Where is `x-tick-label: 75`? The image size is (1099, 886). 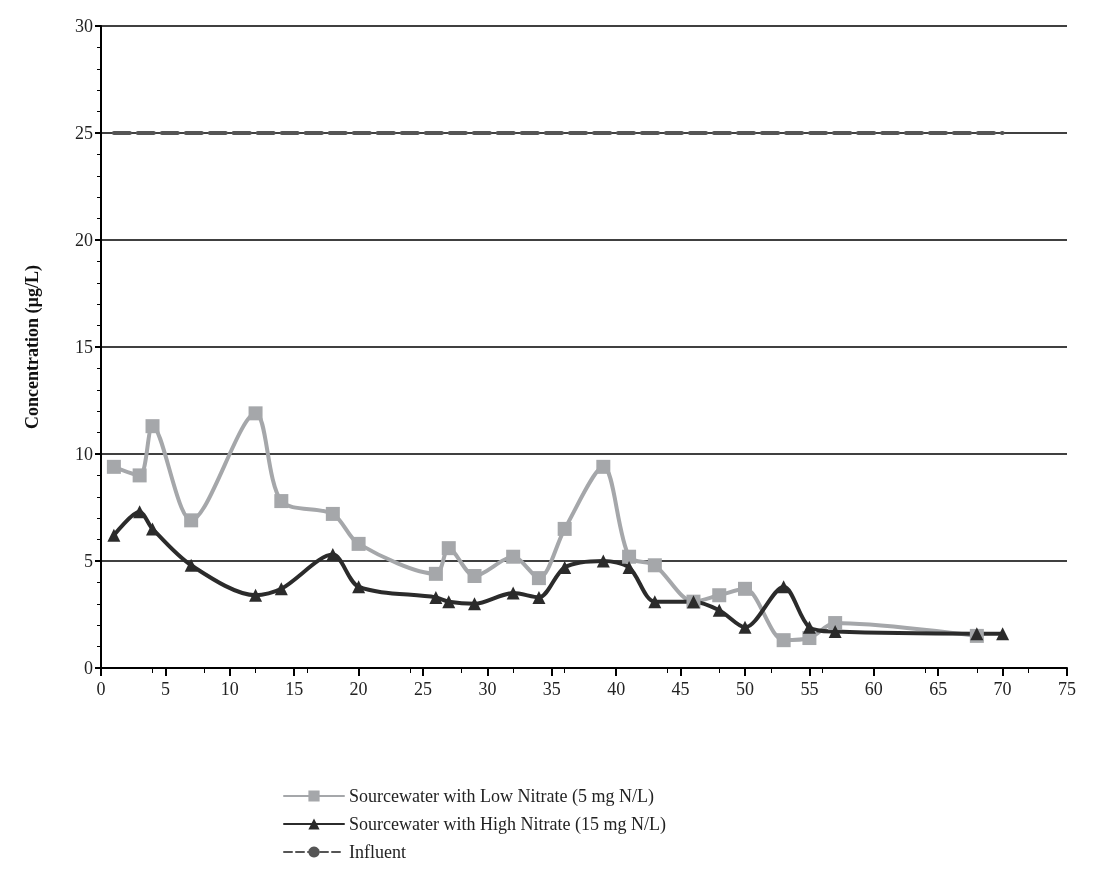
x-tick-label: 75 is located at coordinates (1067, 689).